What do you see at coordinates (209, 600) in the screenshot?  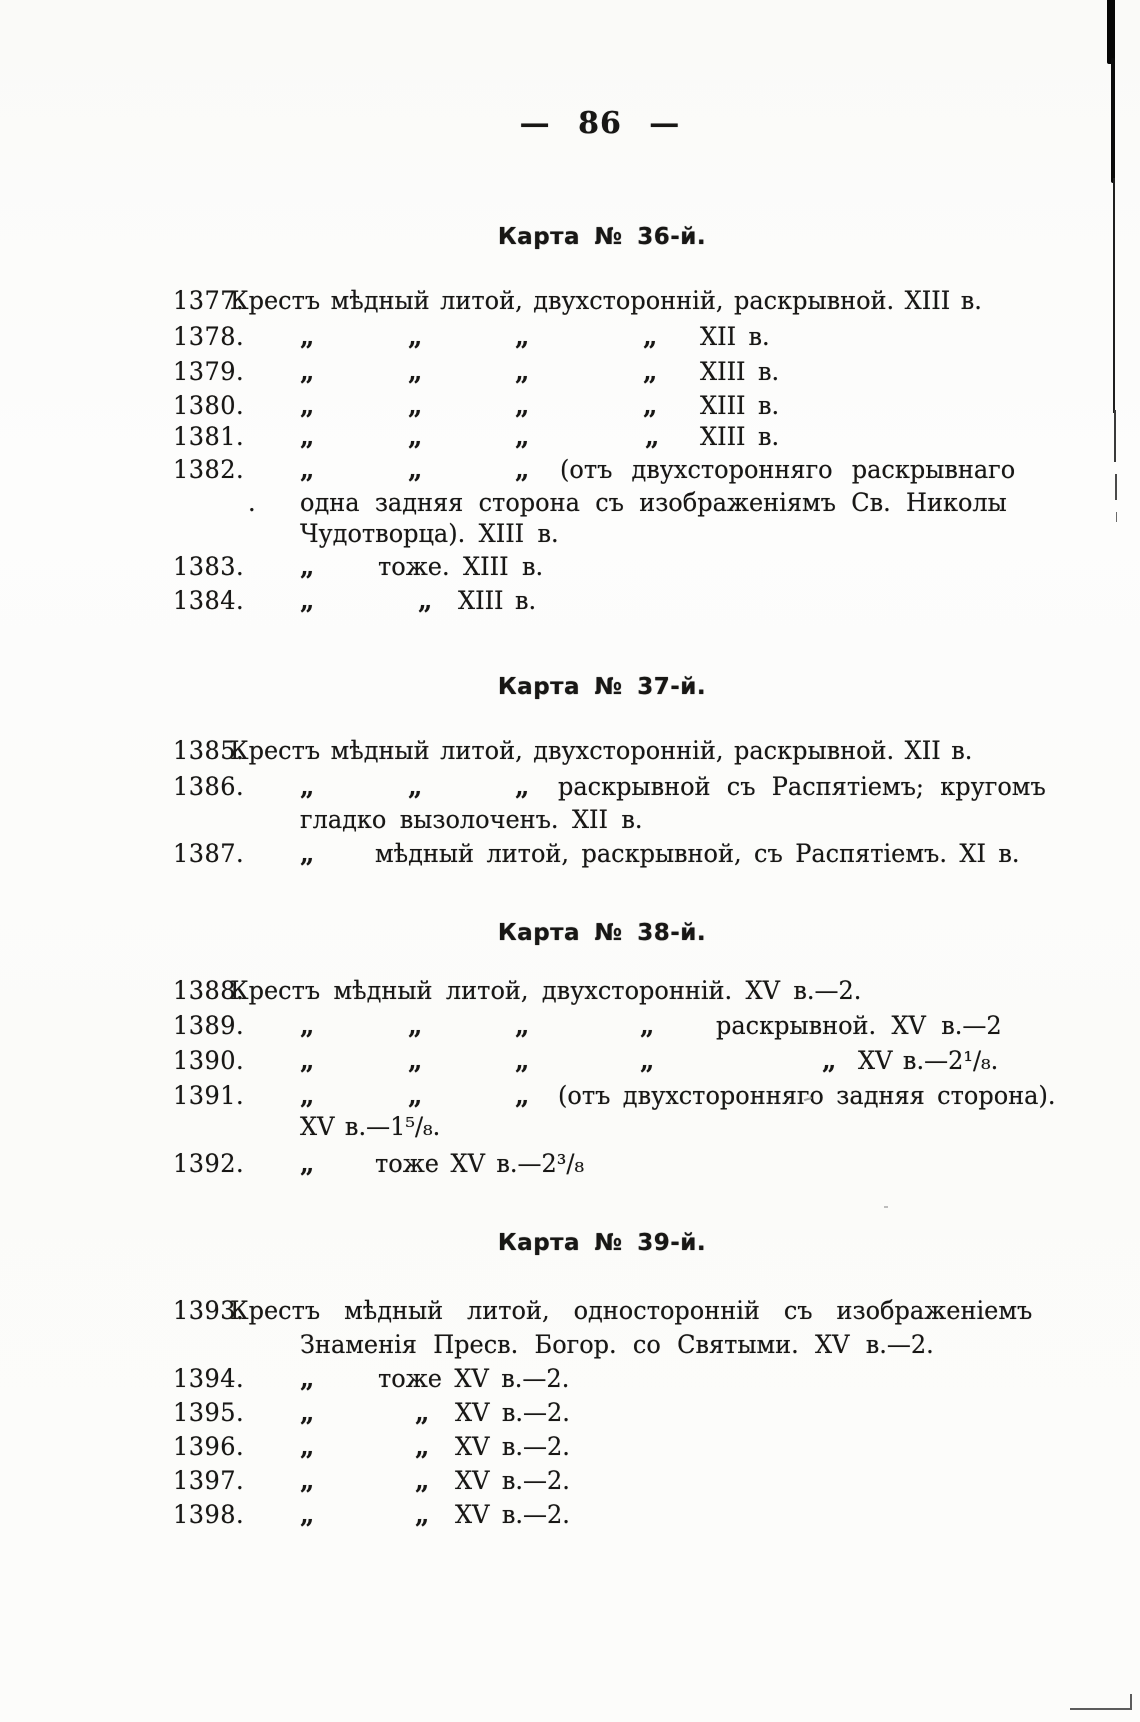 I see `entry-number: 1384.` at bounding box center [209, 600].